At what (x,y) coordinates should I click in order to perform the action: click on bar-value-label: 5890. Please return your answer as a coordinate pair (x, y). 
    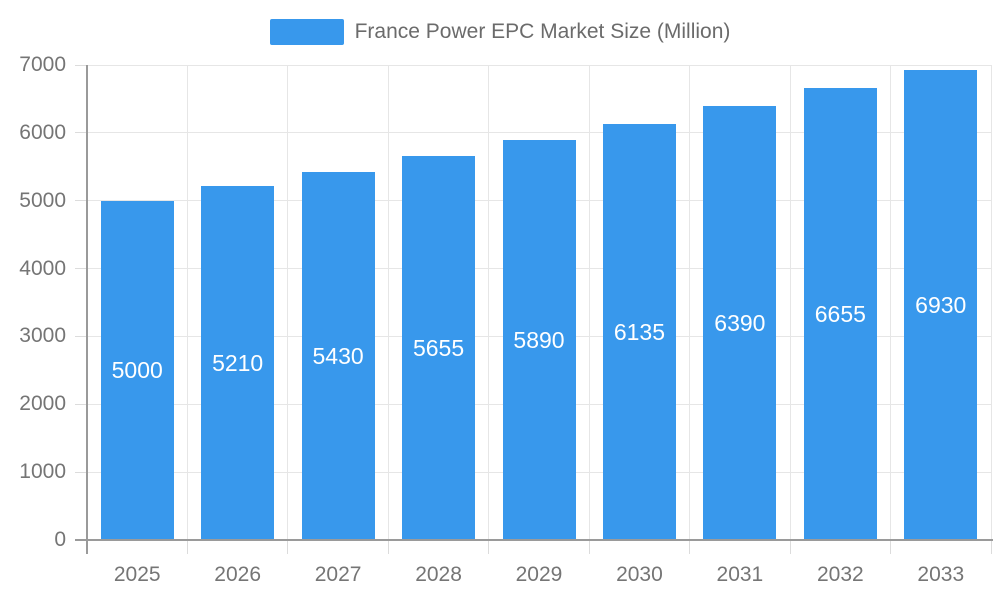
    Looking at the image, I should click on (539, 340).